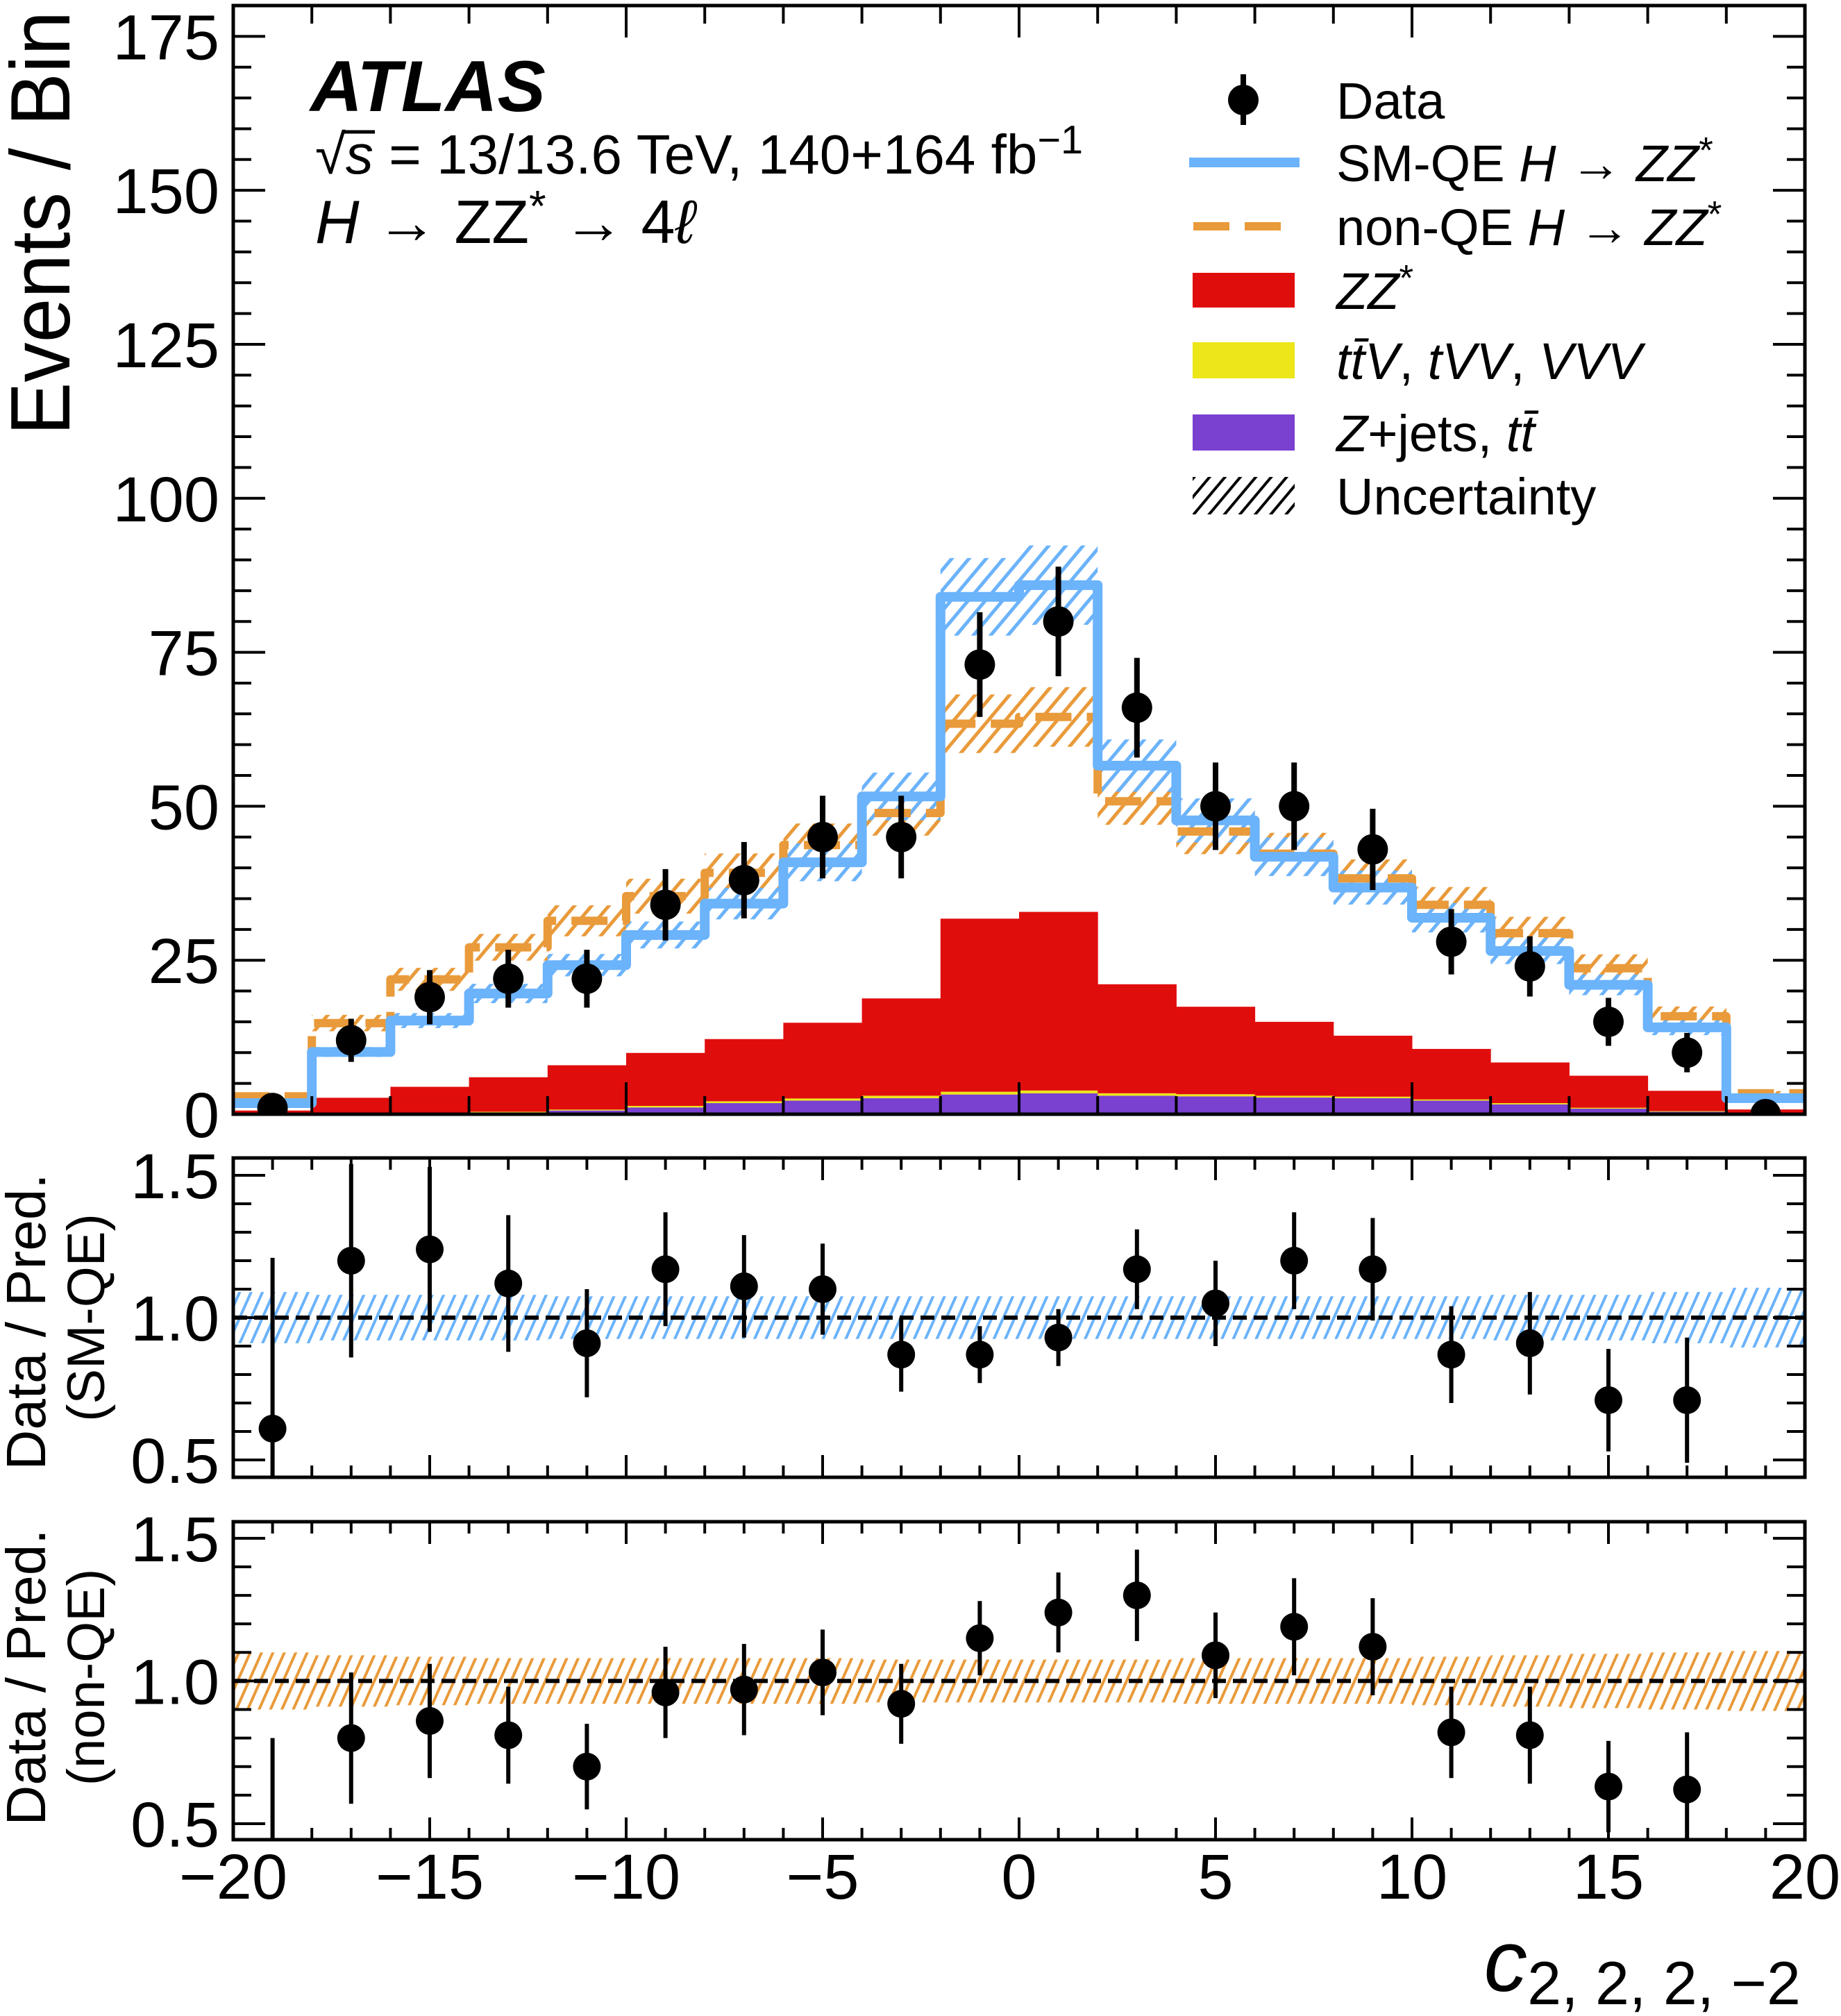 The image size is (1841, 2016). I want to click on process-label-segment: → 4, so click(610, 222).